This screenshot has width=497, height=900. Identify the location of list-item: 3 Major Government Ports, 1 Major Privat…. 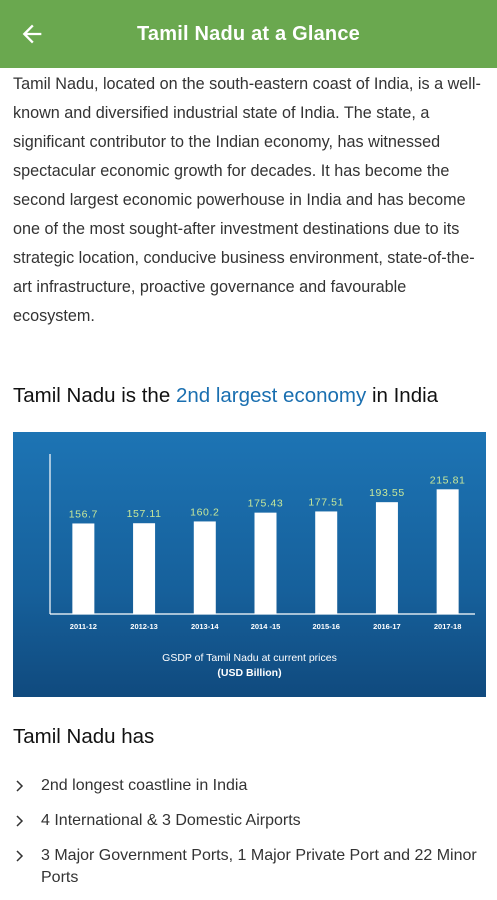
(248, 867).